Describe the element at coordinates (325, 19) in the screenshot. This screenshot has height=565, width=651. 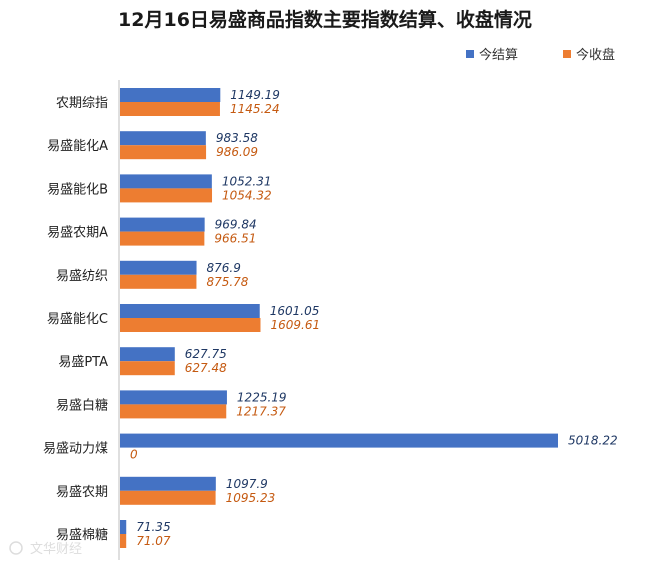
I see `chart-title: 12月16日易盛商品指数主要指数结算、收盘情况` at that location.